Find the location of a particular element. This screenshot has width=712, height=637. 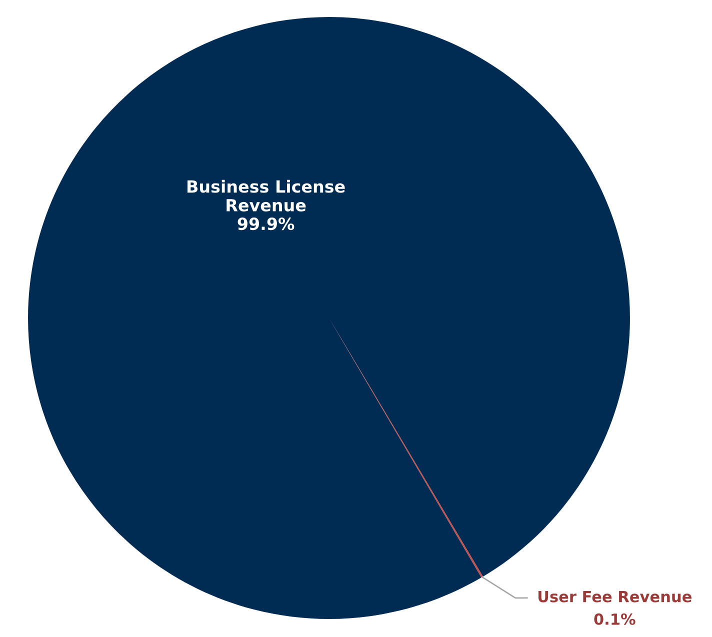

slice-label: User Fee Revenue is located at coordinates (615, 596).